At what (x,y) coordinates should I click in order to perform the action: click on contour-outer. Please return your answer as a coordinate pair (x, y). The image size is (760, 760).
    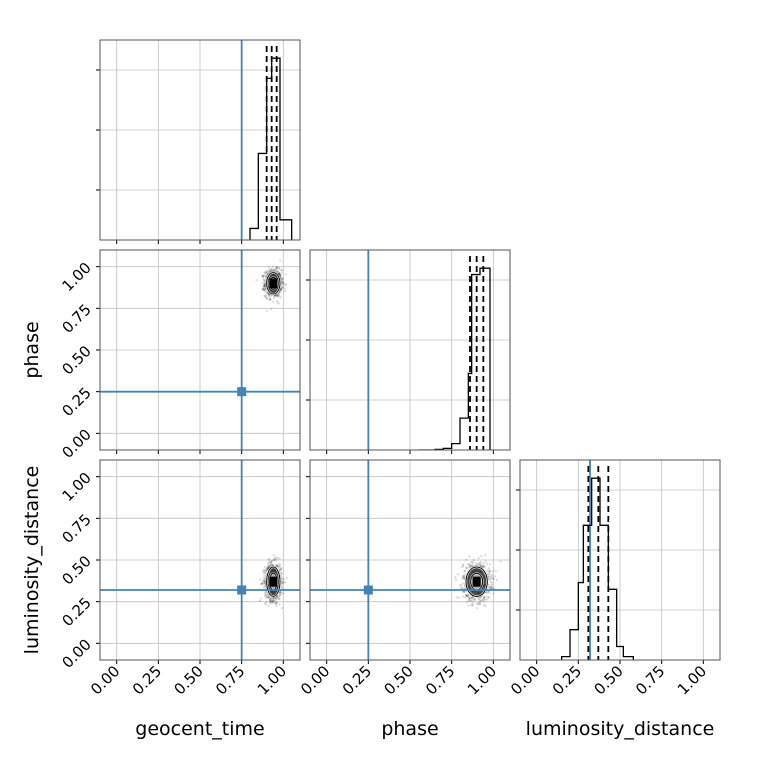
    Looking at the image, I should click on (273, 581).